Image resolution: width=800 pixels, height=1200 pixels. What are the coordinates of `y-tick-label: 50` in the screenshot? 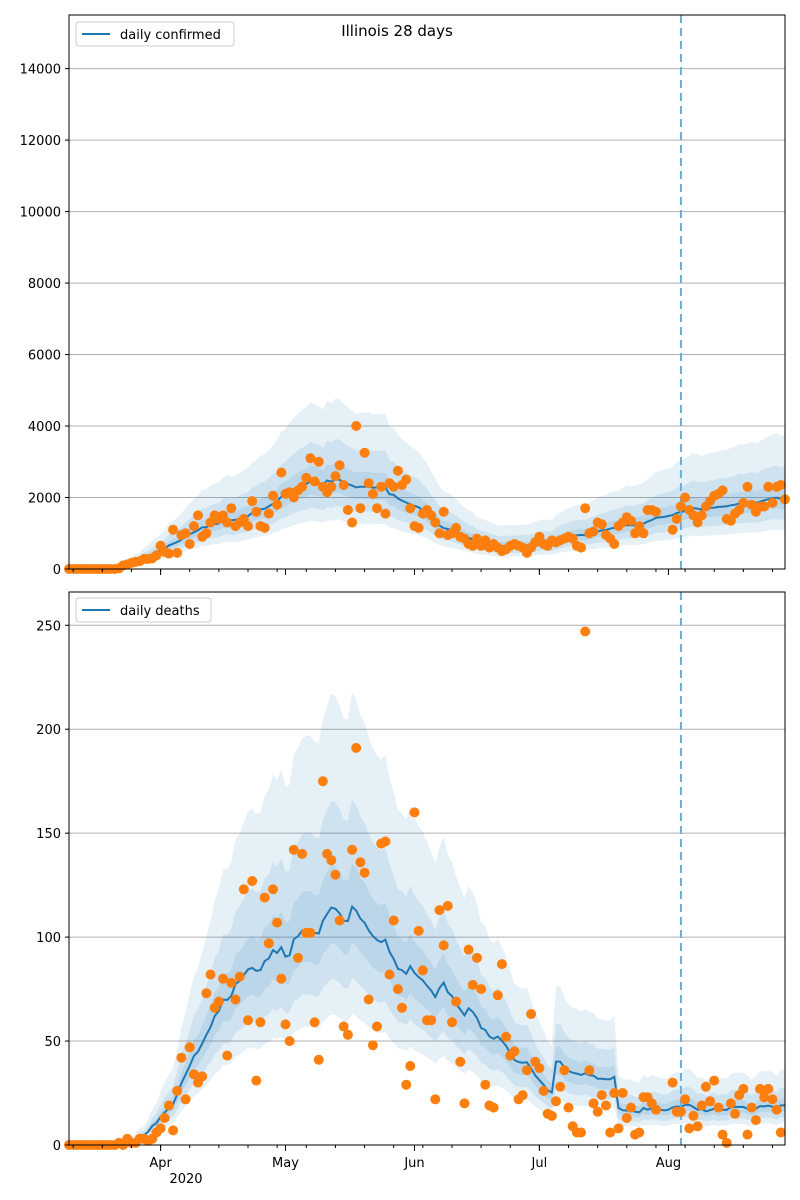 It's located at (52, 1042).